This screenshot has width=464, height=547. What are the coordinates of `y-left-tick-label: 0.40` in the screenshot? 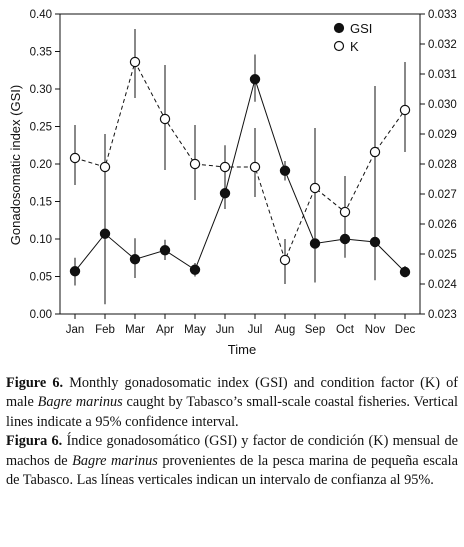 It's located at (41, 15).